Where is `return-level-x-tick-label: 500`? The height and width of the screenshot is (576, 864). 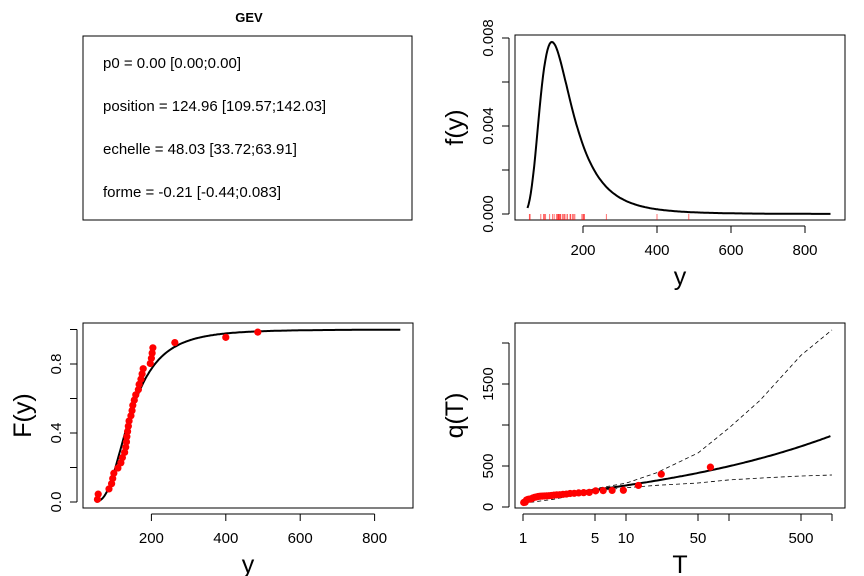 return-level-x-tick-label: 500 is located at coordinates (800, 538).